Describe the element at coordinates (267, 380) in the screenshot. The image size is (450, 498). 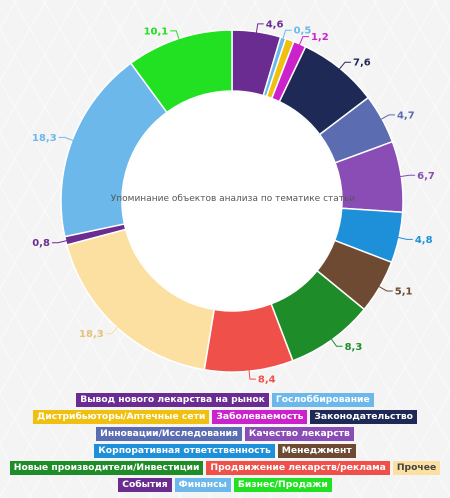
I see `slice-label-10: 8,4` at that location.